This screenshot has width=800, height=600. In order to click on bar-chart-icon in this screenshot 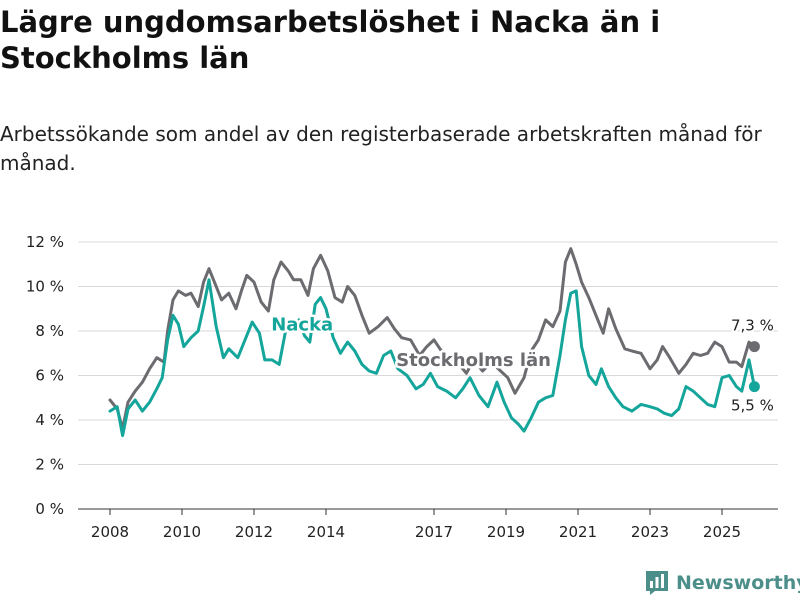, I will do `click(657, 583)`.